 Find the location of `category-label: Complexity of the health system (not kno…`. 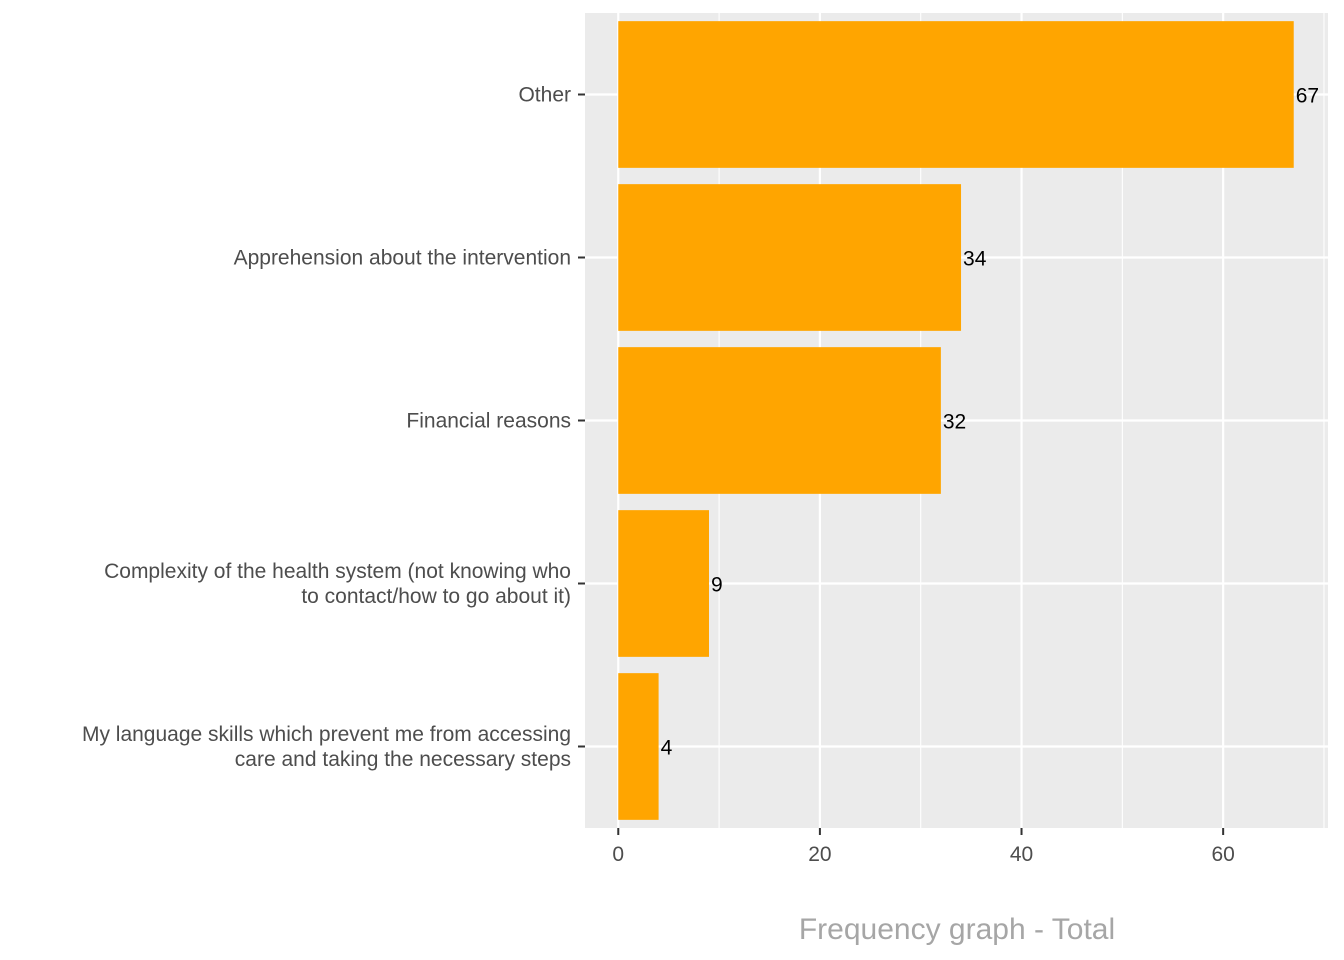

category-label: Complexity of the health system (not kno… is located at coordinates (337, 584).